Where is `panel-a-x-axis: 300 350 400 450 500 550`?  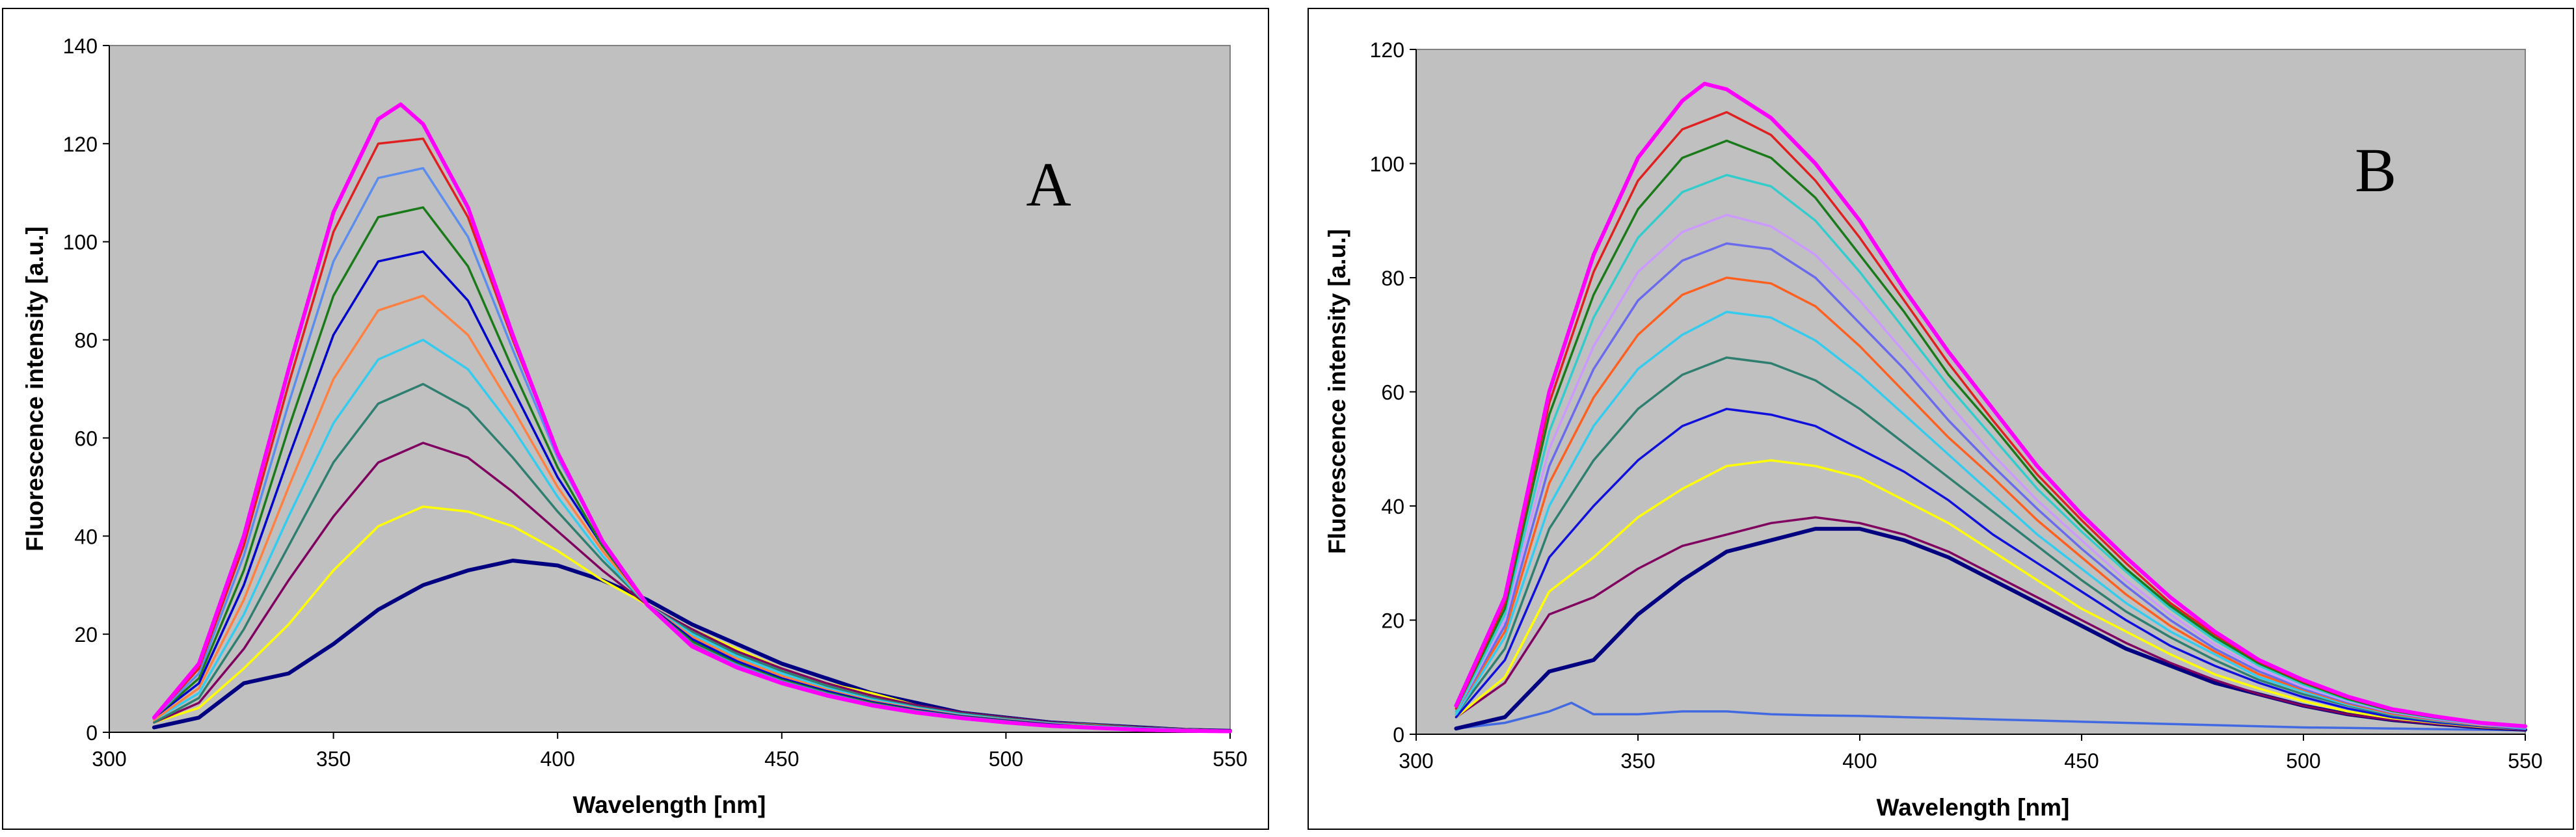 panel-a-x-axis: 300 350 400 450 500 550 is located at coordinates (670, 751).